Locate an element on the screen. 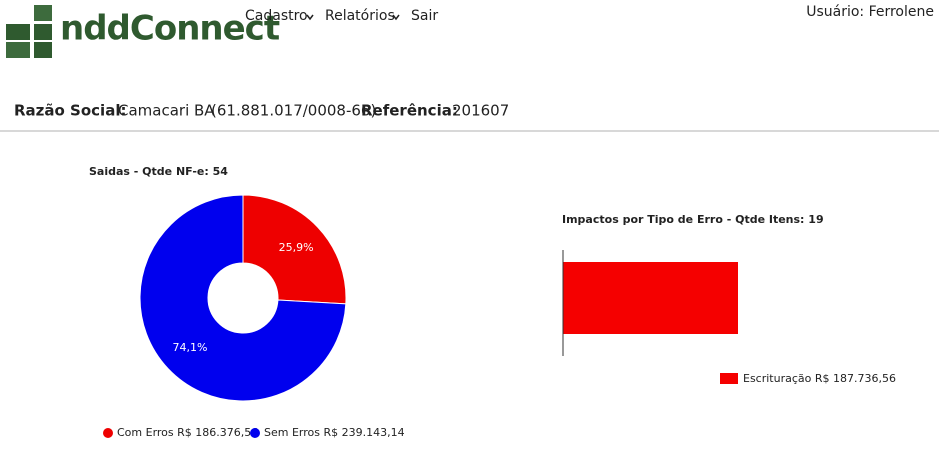 The height and width of the screenshot is (460, 939). menu-item: Relatórios is located at coordinates (360, 16).